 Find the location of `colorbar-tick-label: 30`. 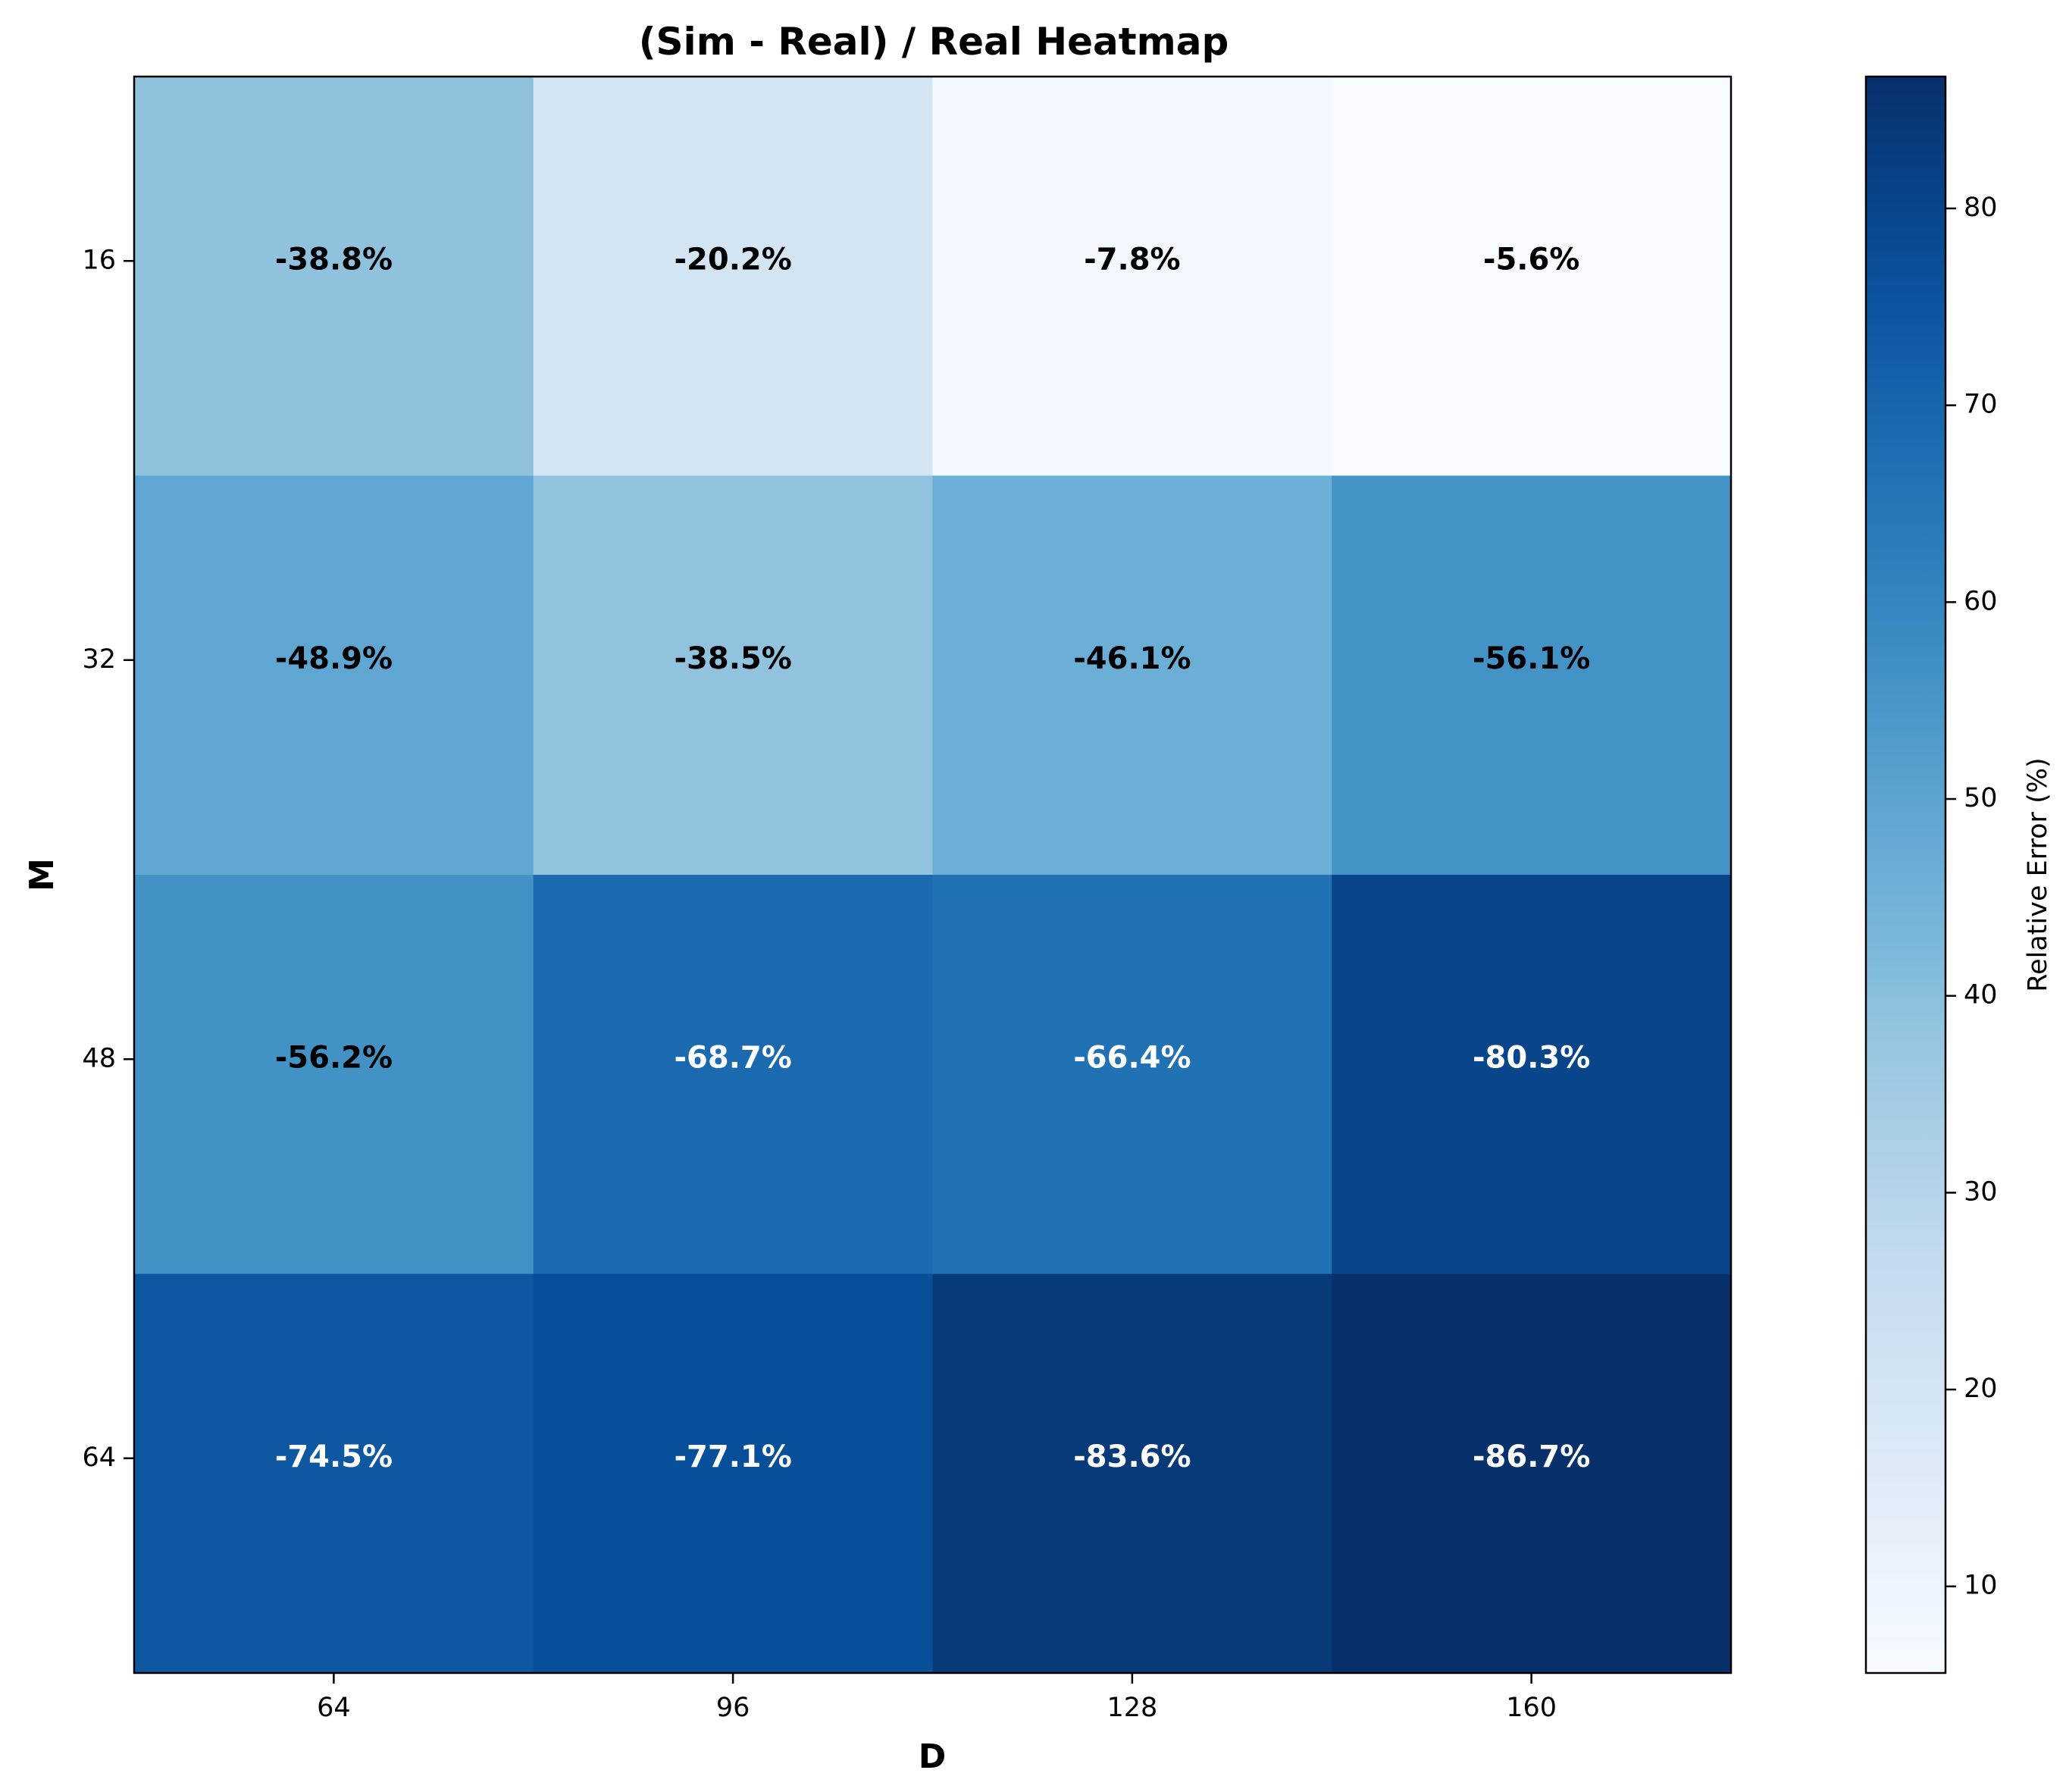

colorbar-tick-label: 30 is located at coordinates (1981, 1191).